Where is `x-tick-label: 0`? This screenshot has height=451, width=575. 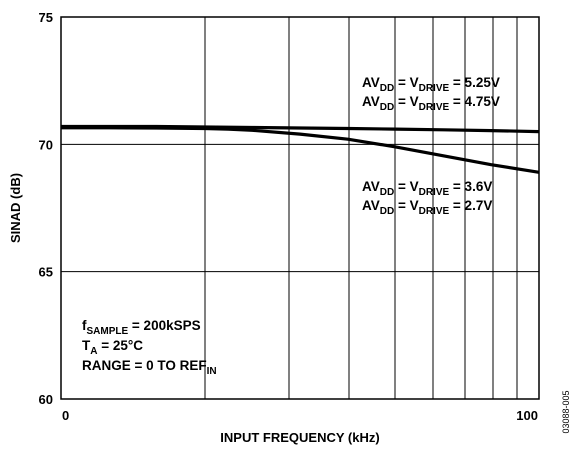
x-tick-label: 0 is located at coordinates (65, 415).